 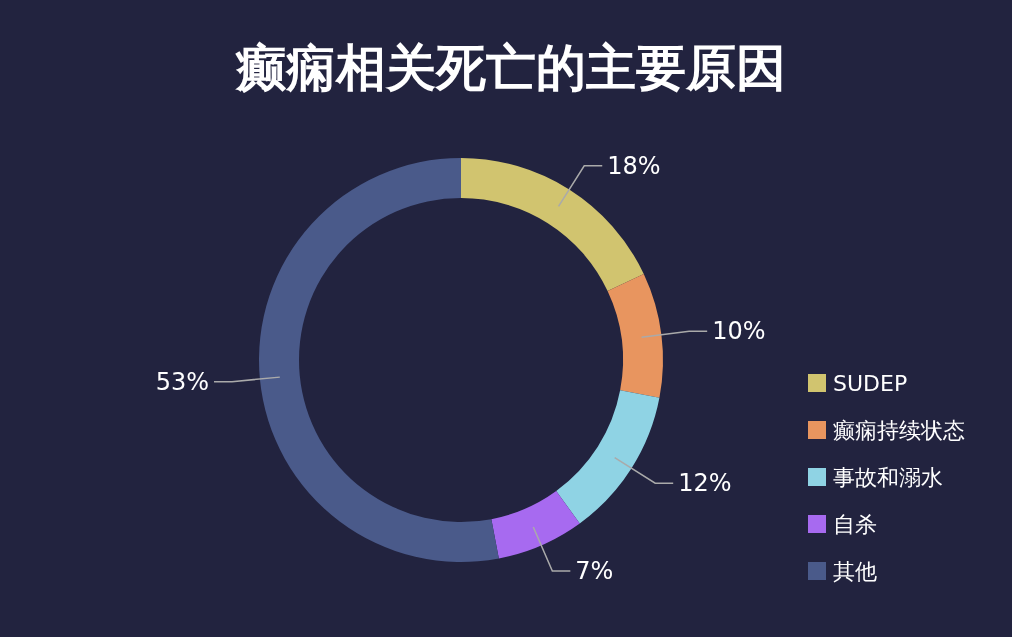 What do you see at coordinates (594, 571) in the screenshot?
I see `data-label: 7%` at bounding box center [594, 571].